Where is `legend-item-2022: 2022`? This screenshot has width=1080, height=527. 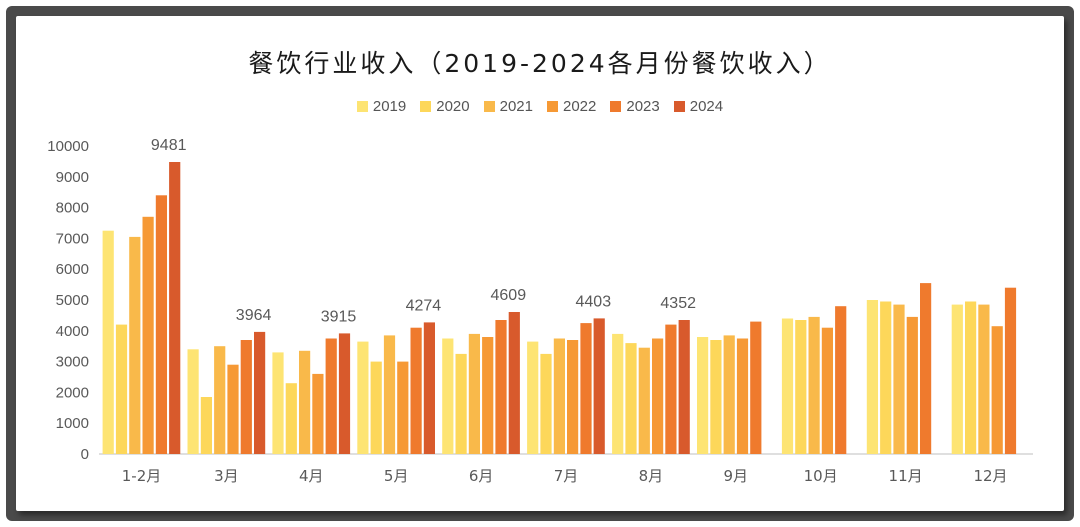
legend-item-2022: 2022 is located at coordinates (571, 106).